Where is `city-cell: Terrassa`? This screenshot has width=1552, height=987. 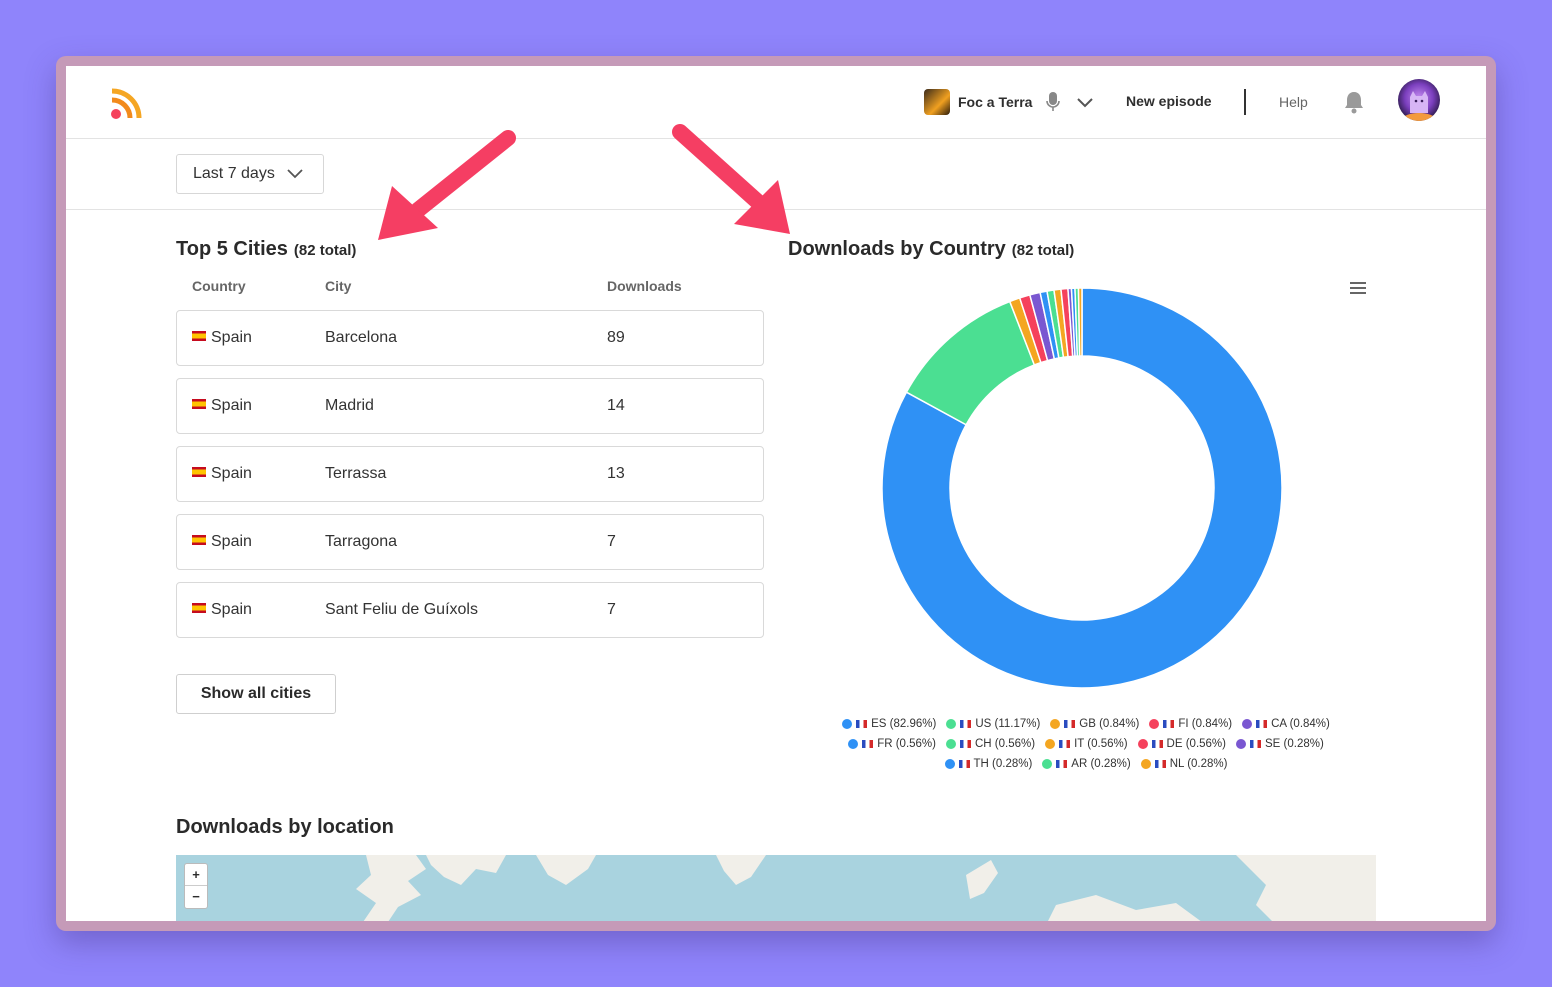
city-cell: Terrassa is located at coordinates (356, 473).